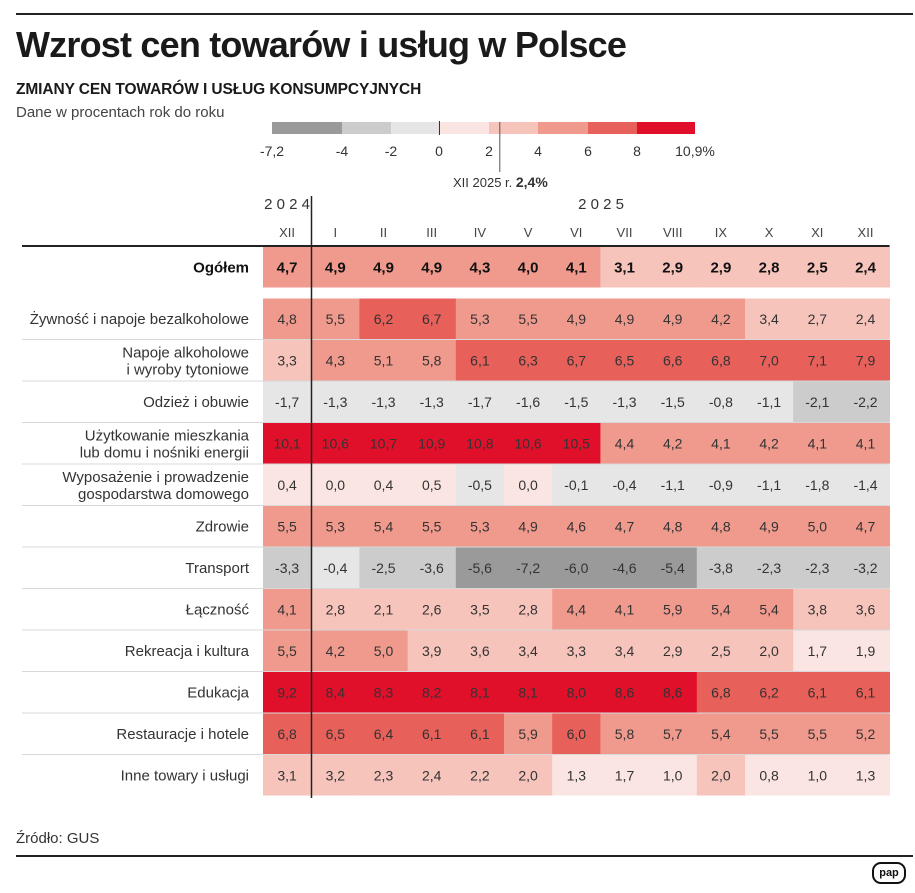 The width and height of the screenshot is (915, 893). What do you see at coordinates (889, 873) in the screenshot?
I see `pap-logo: pap` at bounding box center [889, 873].